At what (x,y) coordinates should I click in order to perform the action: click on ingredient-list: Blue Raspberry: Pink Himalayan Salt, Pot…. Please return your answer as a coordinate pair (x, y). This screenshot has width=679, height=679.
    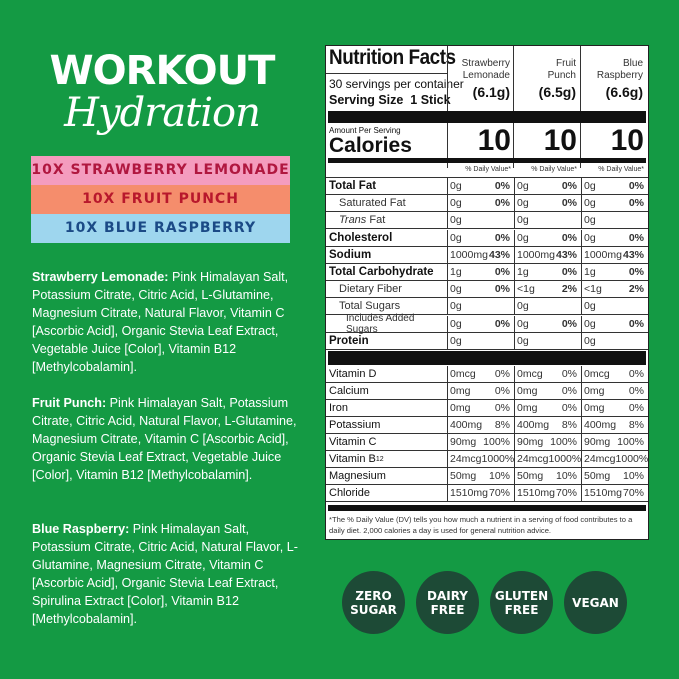
    Looking at the image, I should click on (167, 574).